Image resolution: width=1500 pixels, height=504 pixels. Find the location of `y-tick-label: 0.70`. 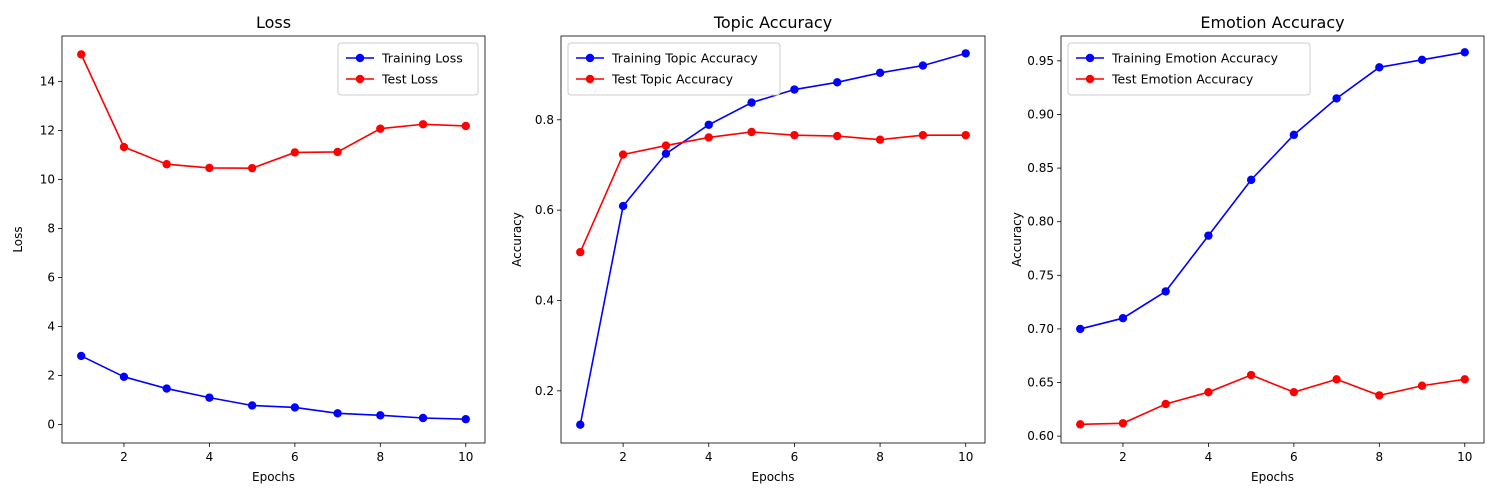

y-tick-label: 0.70 is located at coordinates (1040, 329).